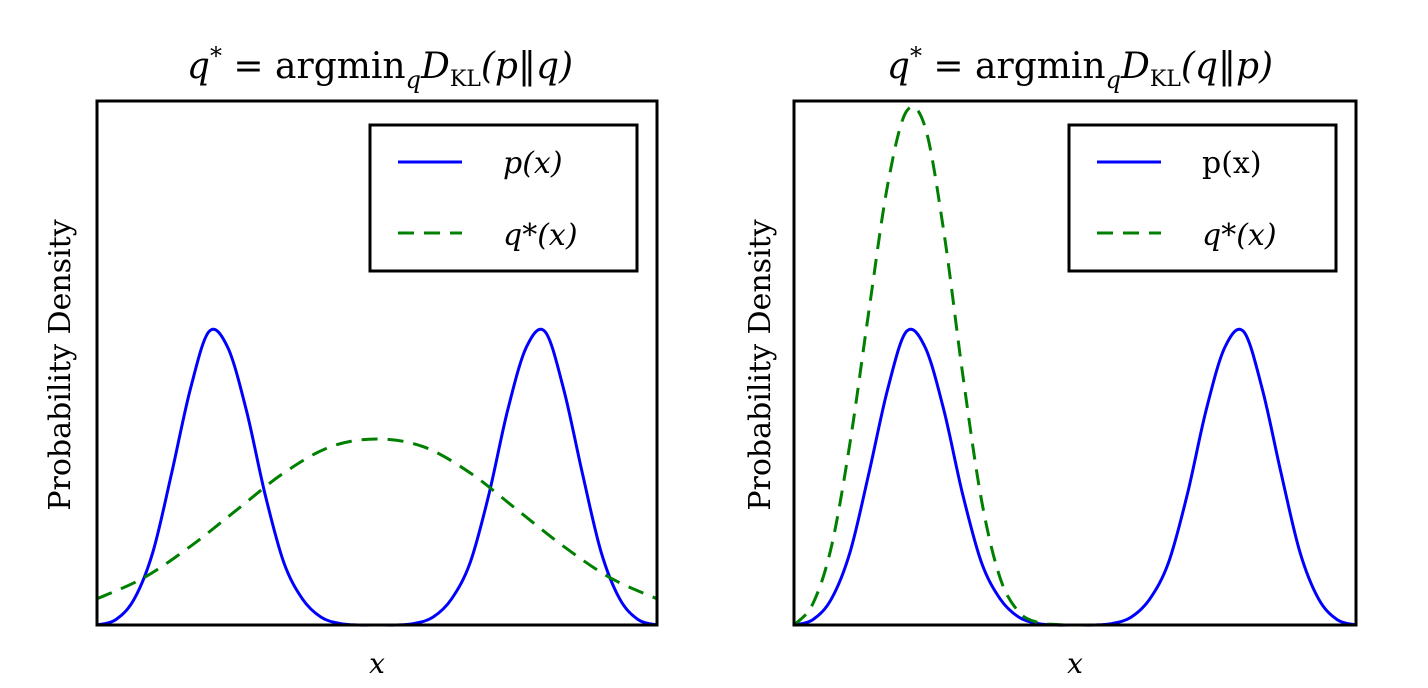 Image resolution: width=1428 pixels, height=688 pixels. Describe the element at coordinates (380, 68) in the screenshot. I see `chart-title: q* = argminqDKL(p‖q)` at that location.